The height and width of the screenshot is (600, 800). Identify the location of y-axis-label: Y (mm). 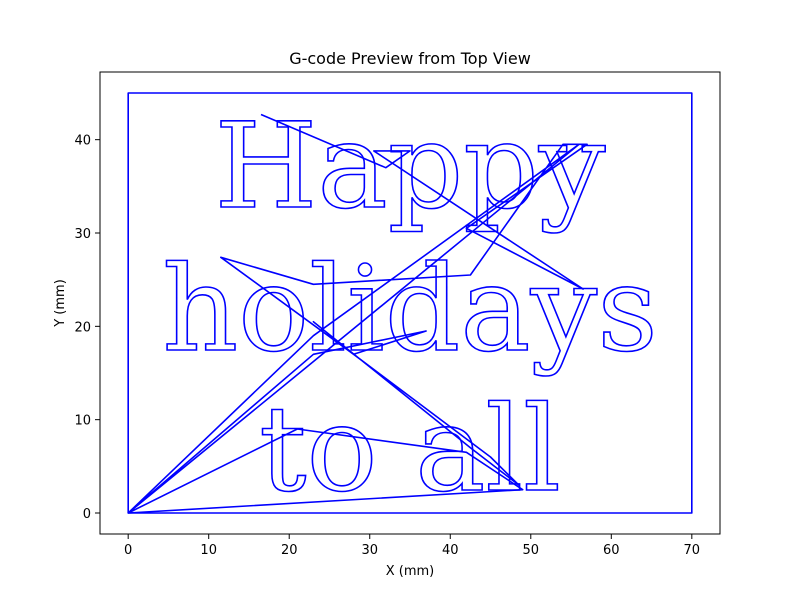
(60, 303).